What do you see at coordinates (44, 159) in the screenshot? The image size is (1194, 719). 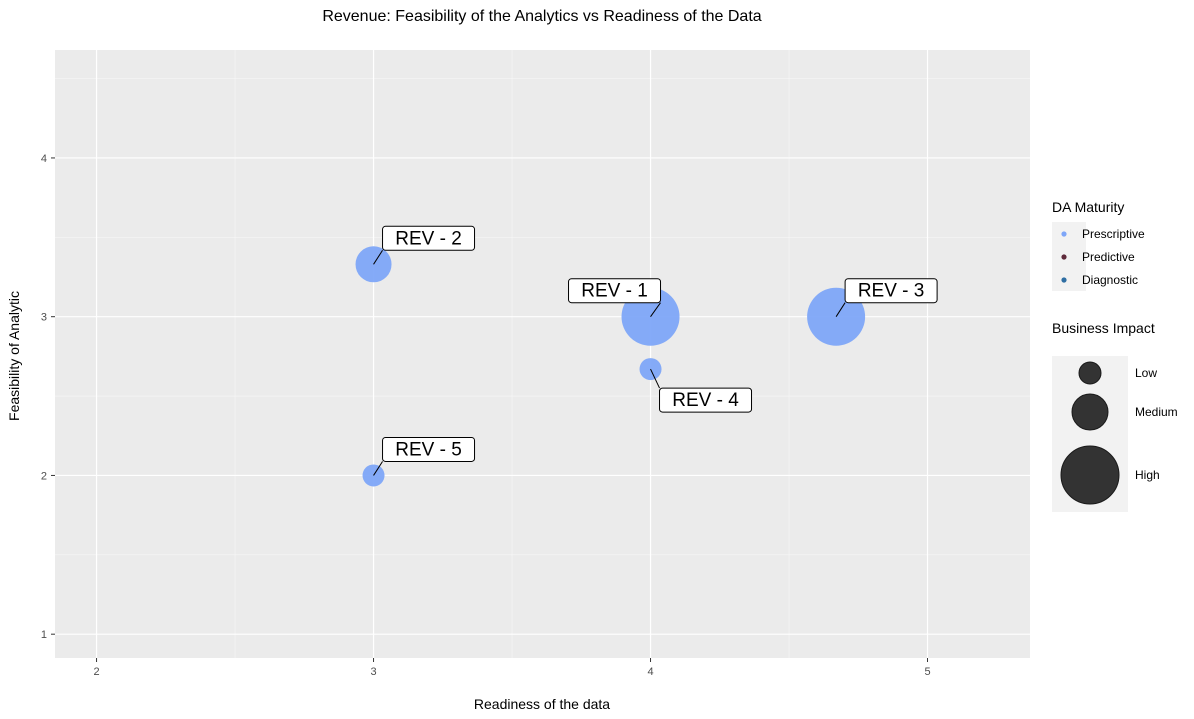 I see `y-tick-label: 4` at bounding box center [44, 159].